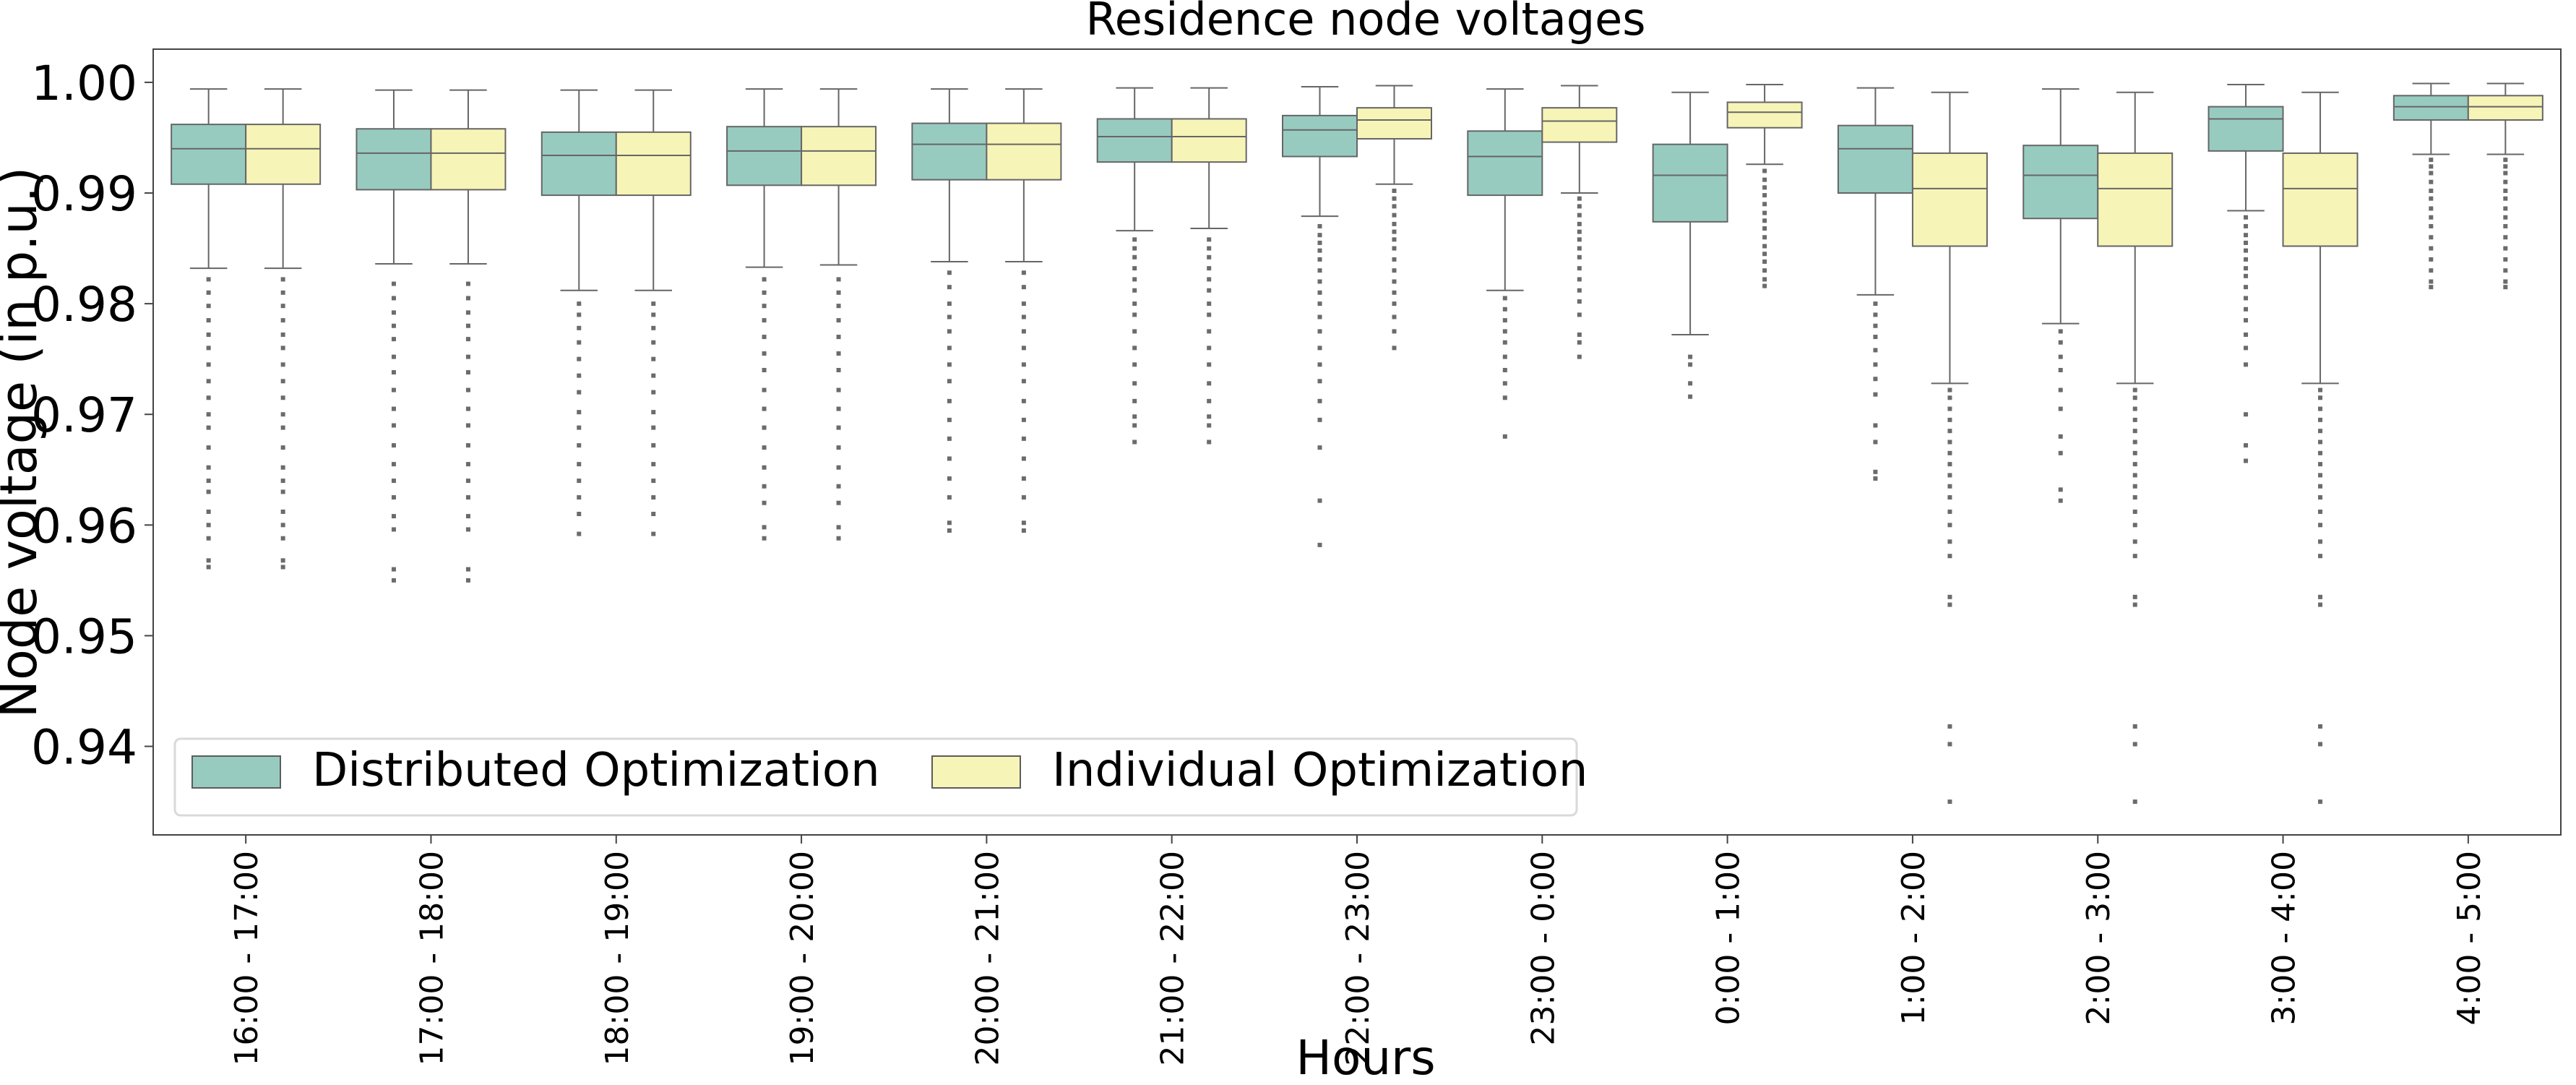 The width and height of the screenshot is (2576, 1085). Describe the element at coordinates (653, 312) in the screenshot. I see `box-individual` at that location.